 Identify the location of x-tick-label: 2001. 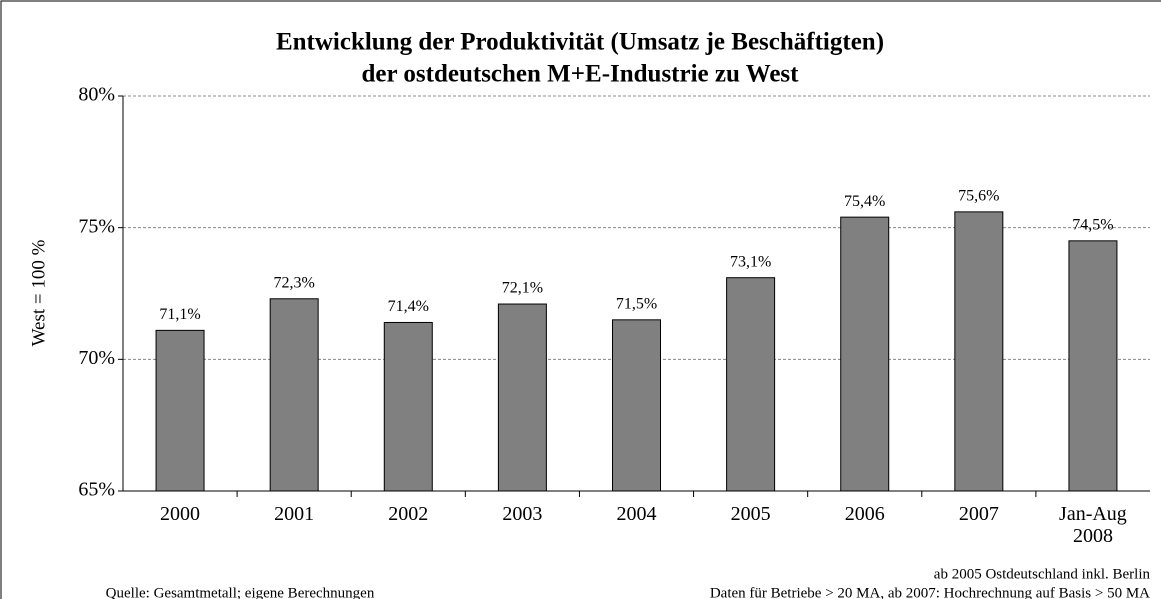
(294, 514).